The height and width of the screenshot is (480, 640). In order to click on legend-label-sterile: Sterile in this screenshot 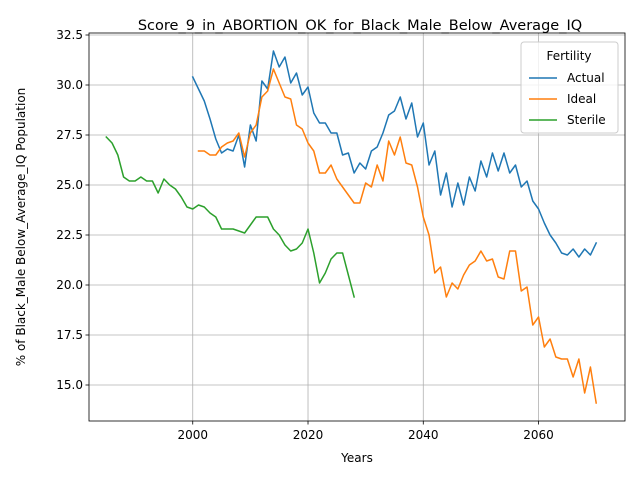, I will do `click(586, 120)`.